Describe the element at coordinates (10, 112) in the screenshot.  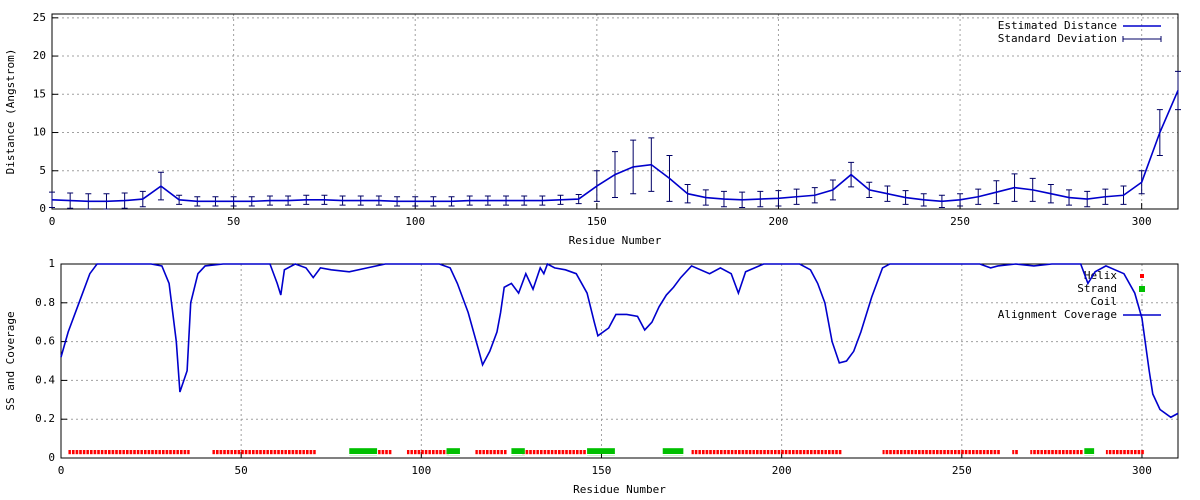
I see `y-axis-label: Distance (Angstrom)` at that location.